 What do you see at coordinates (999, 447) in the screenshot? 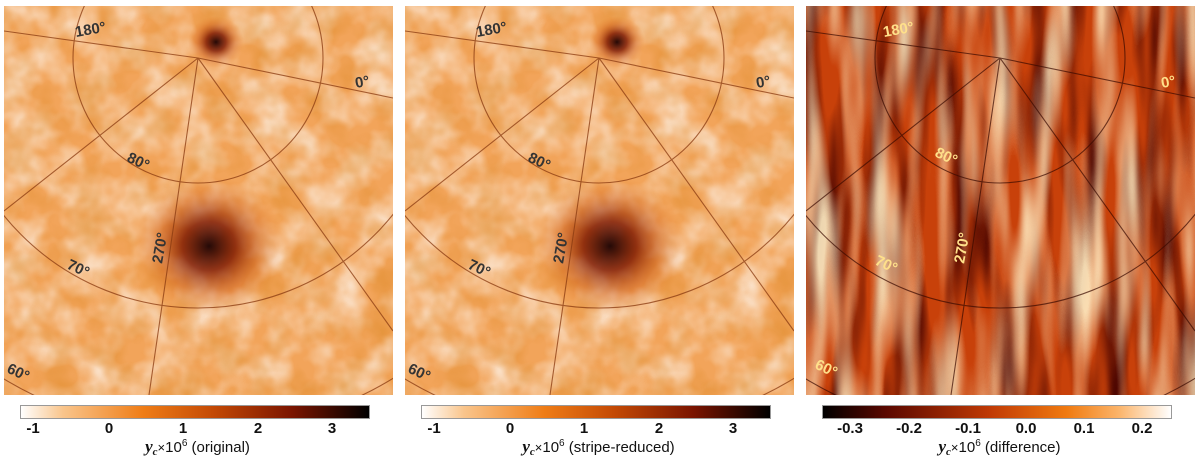
I see `colorbar-caption: yc×106 (difference)` at bounding box center [999, 447].